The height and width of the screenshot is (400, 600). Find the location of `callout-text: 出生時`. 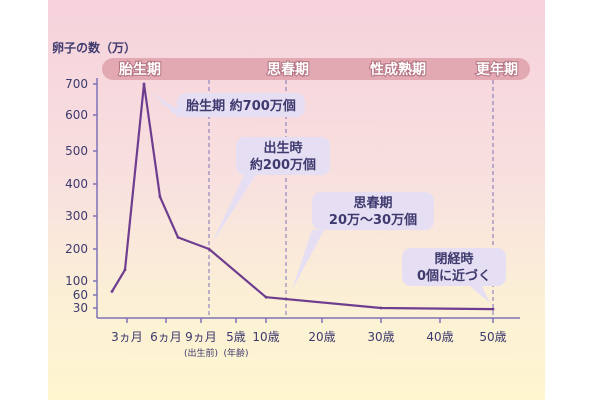

callout-text: 出生時 is located at coordinates (282, 148).